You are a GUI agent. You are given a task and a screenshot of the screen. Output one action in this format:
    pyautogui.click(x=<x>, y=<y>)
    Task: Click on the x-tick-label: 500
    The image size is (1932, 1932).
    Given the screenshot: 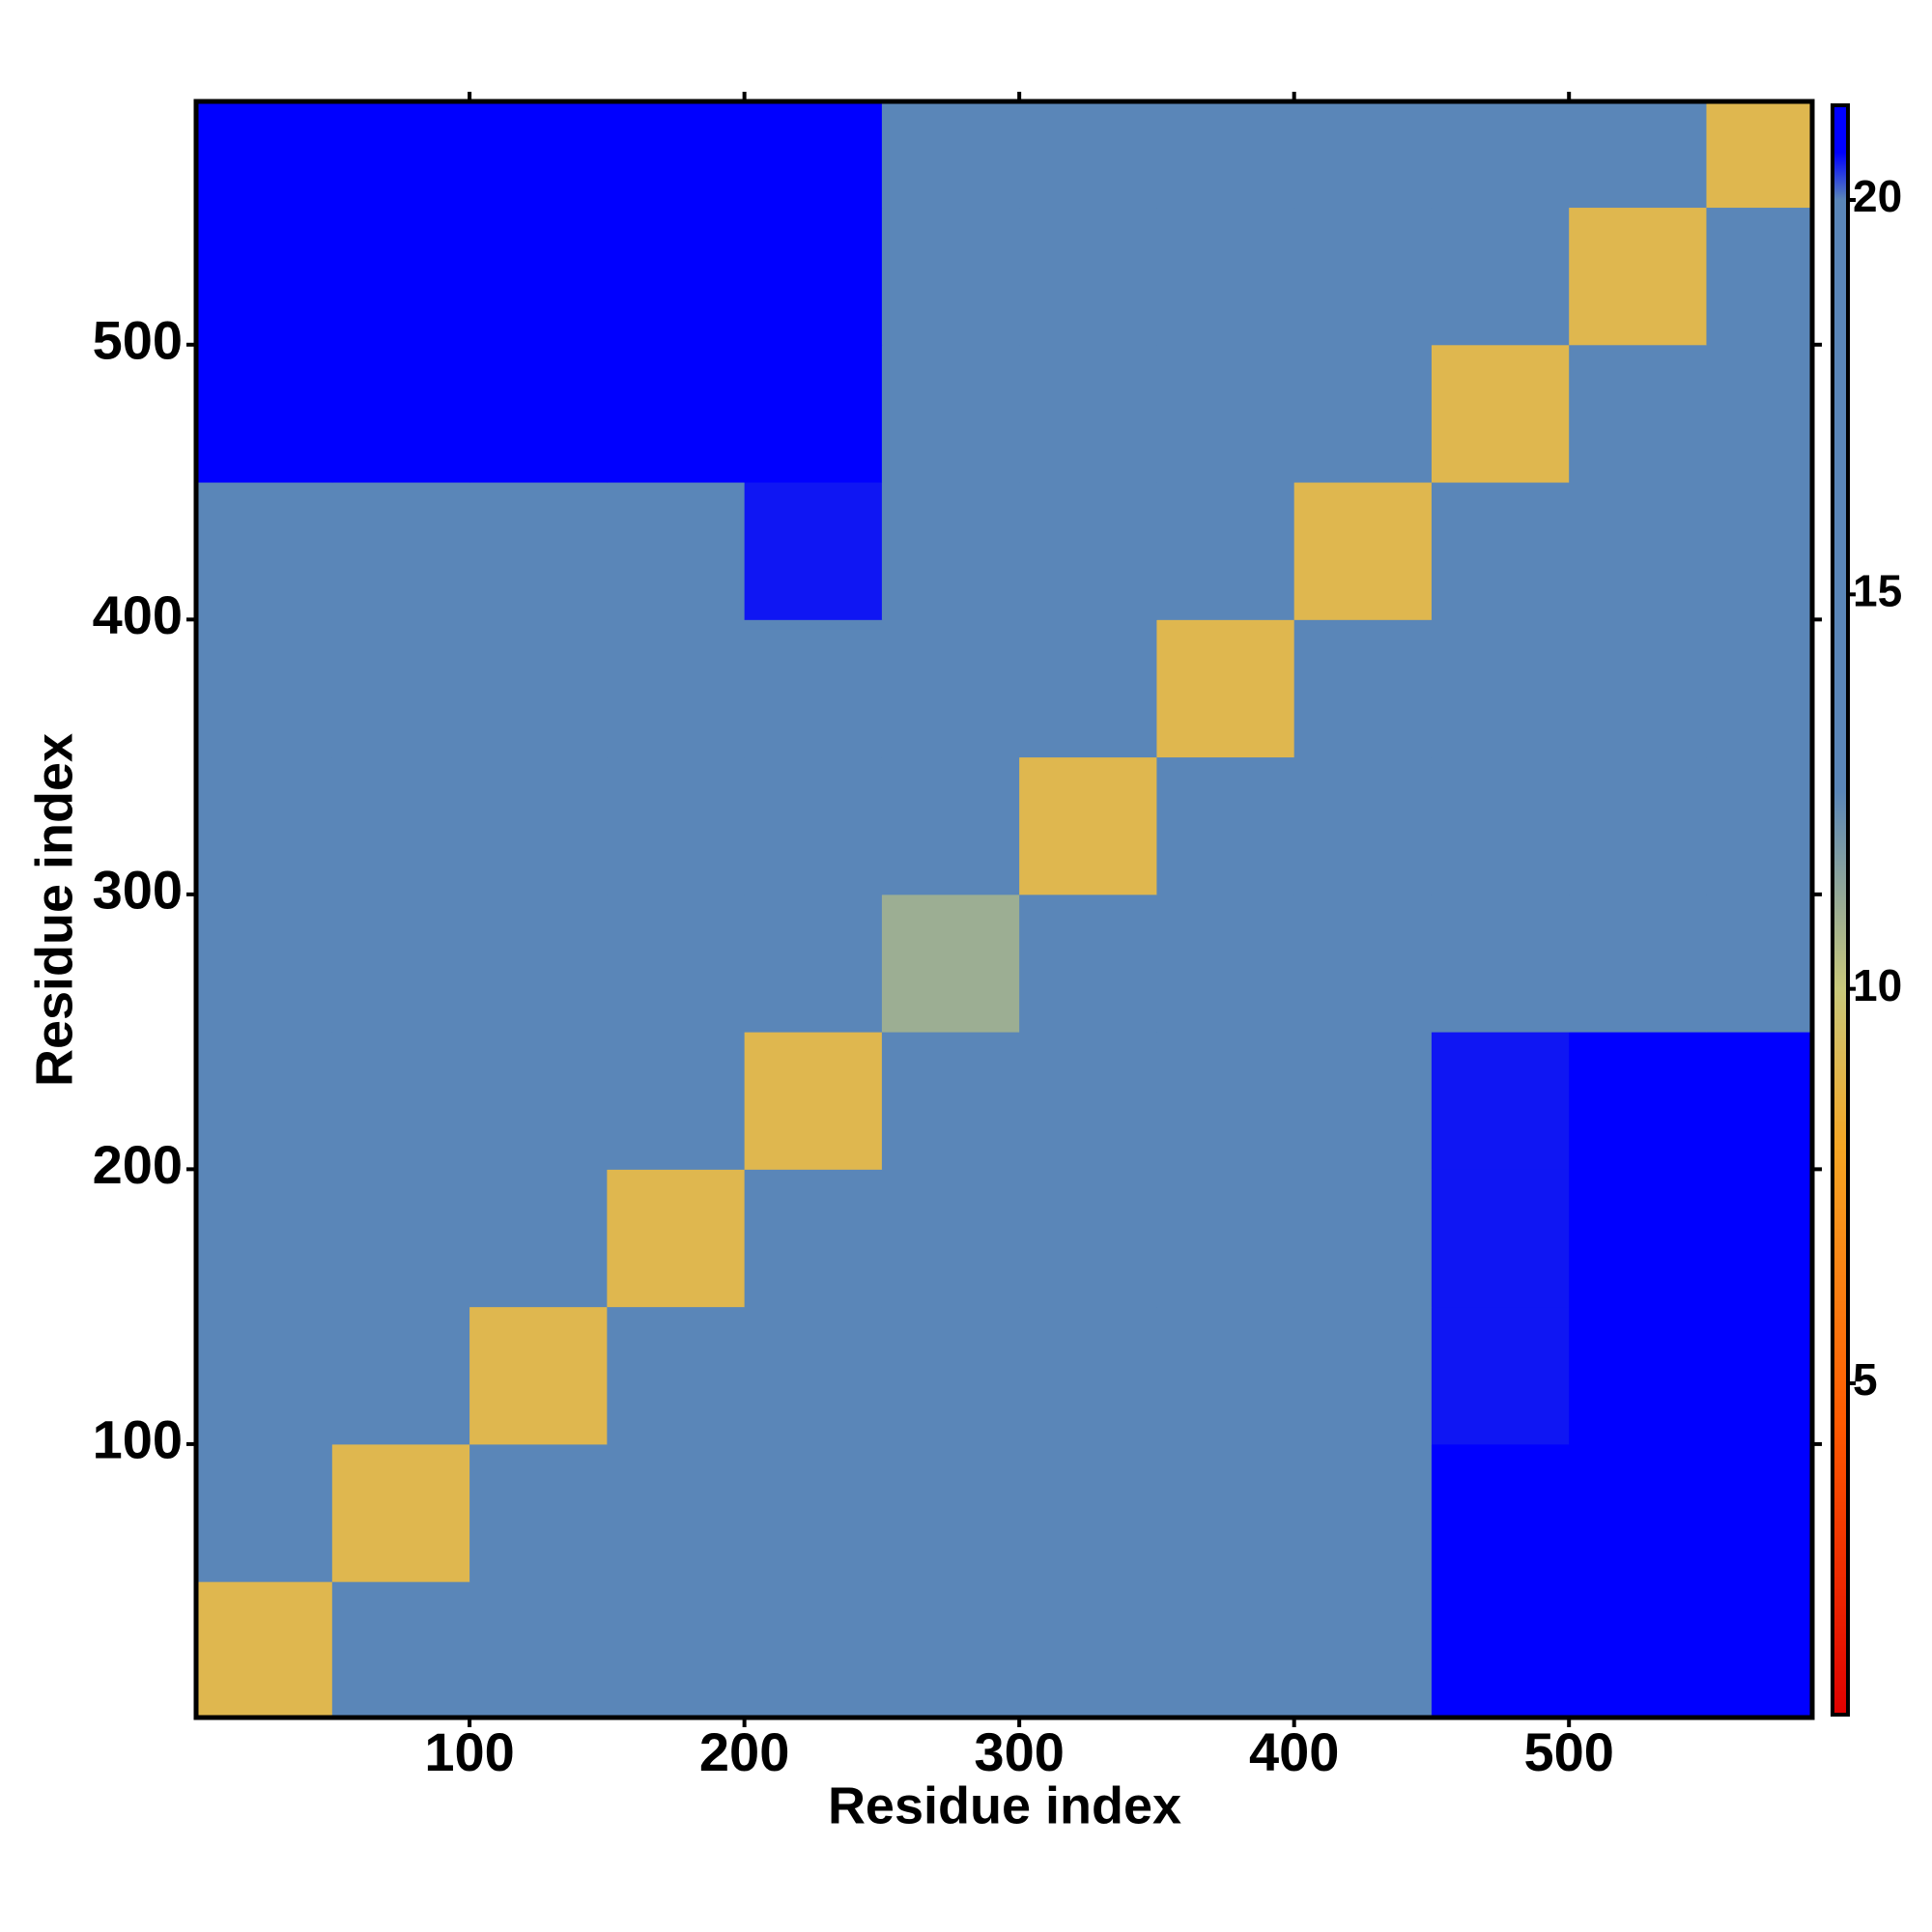 What is the action you would take?
    pyautogui.click(x=1568, y=1751)
    